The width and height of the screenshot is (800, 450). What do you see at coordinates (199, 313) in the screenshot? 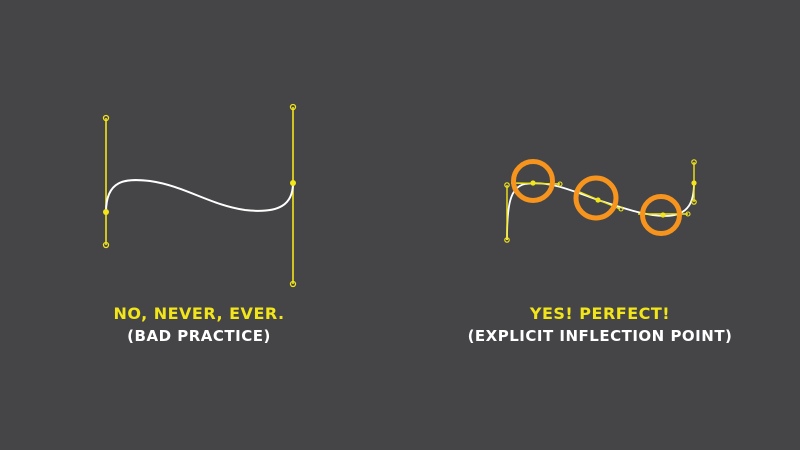
I see `bad-practice-title: NO, NEVER, EVER.` at bounding box center [199, 313].